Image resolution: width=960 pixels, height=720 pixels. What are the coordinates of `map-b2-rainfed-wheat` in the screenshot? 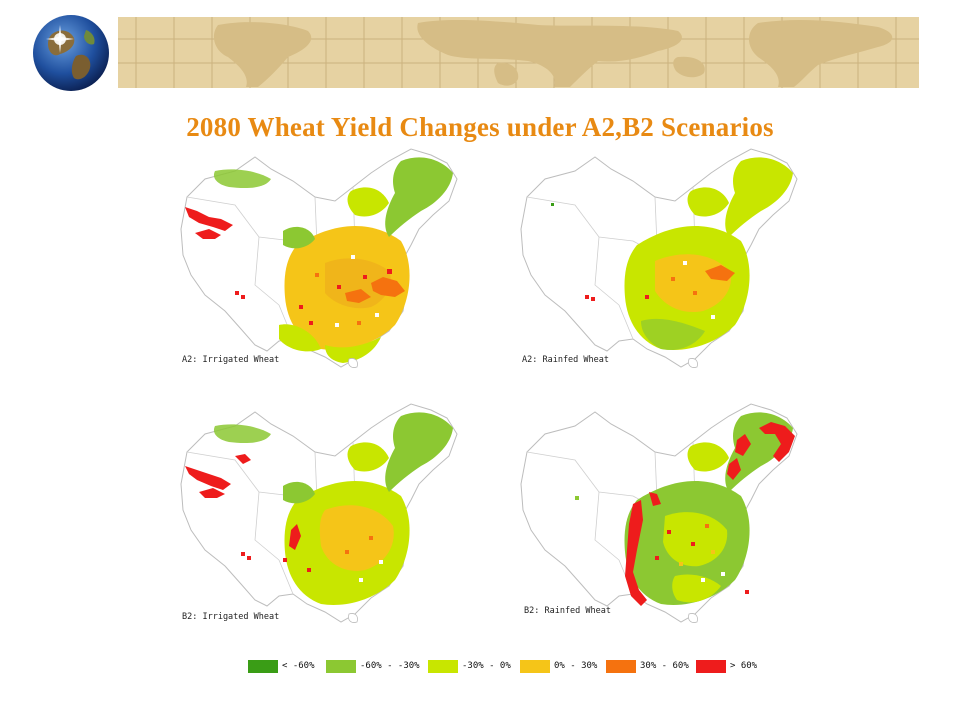 It's located at (665, 515).